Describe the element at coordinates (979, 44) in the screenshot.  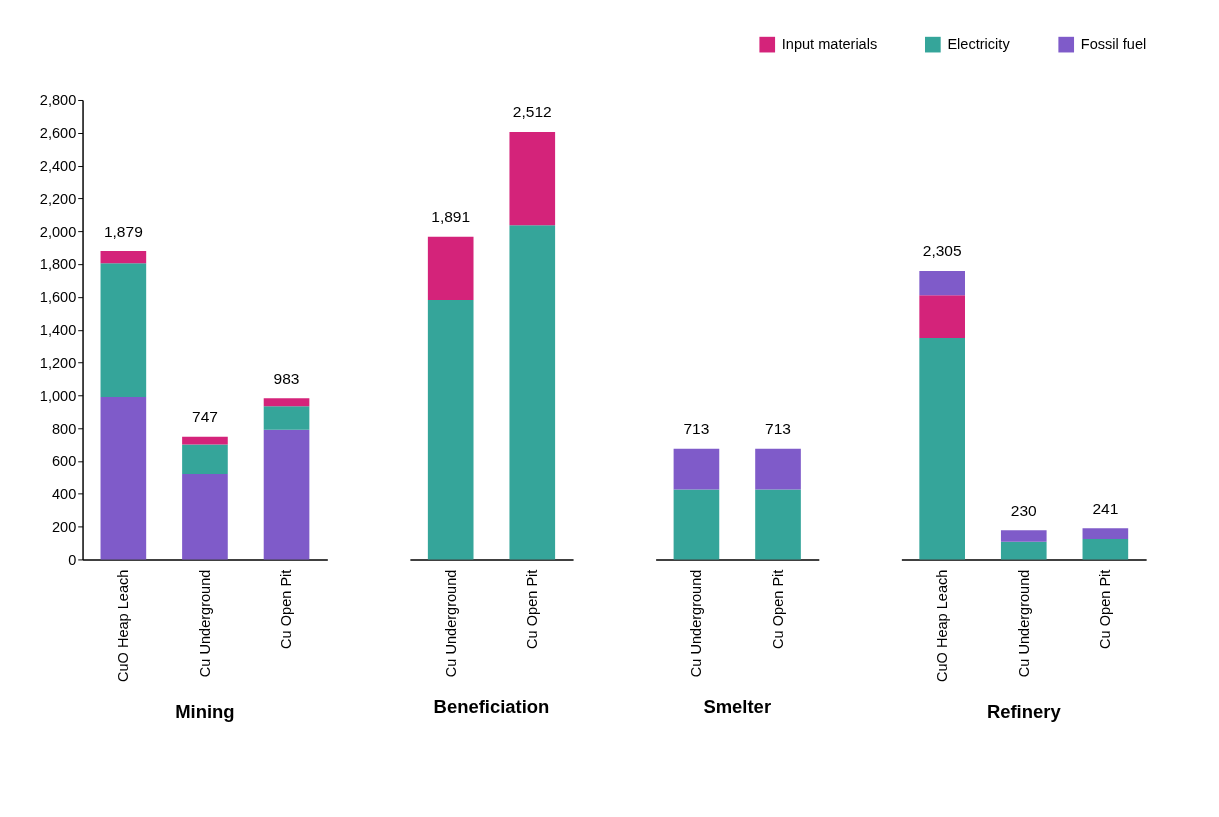
I see `legend-label: Electricity` at that location.